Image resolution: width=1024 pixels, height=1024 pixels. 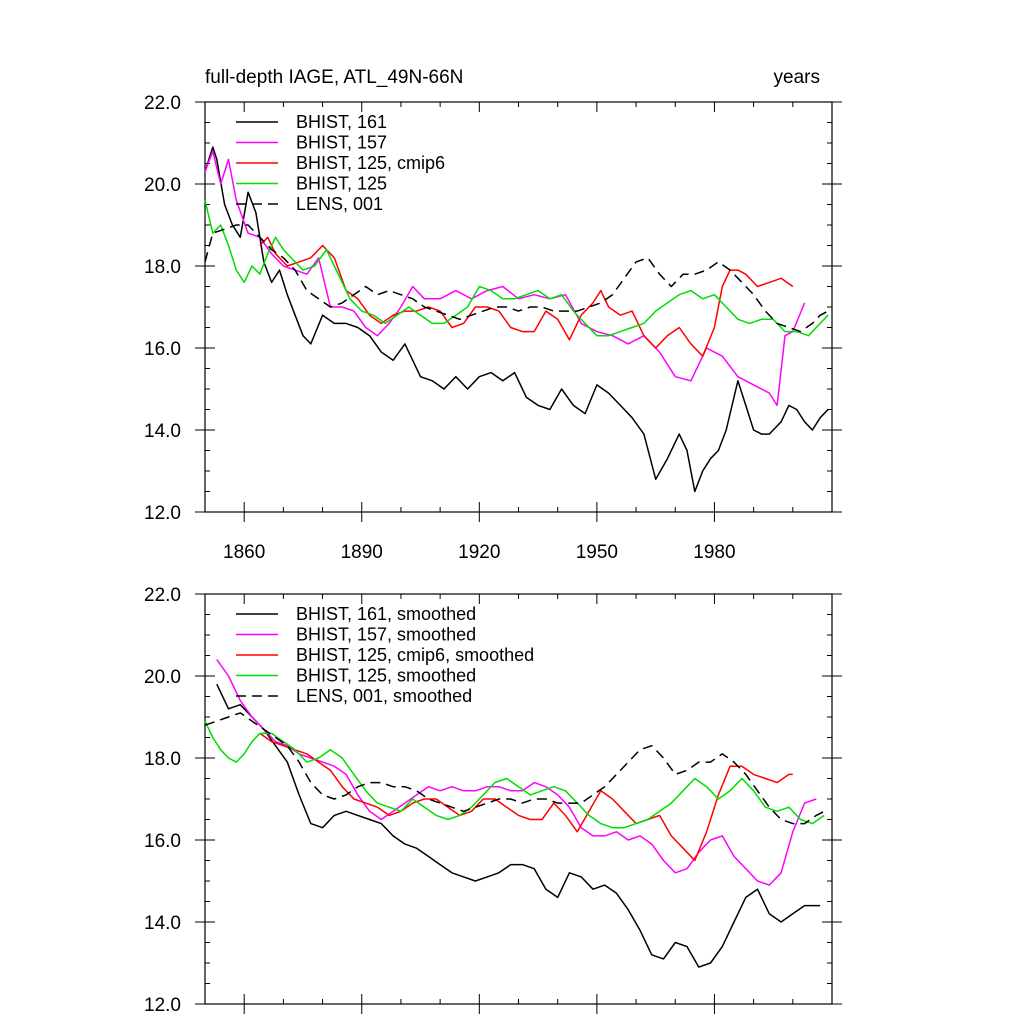 What do you see at coordinates (386, 676) in the screenshot?
I see `legend-label: BHIST, 125, smoothed` at bounding box center [386, 676].